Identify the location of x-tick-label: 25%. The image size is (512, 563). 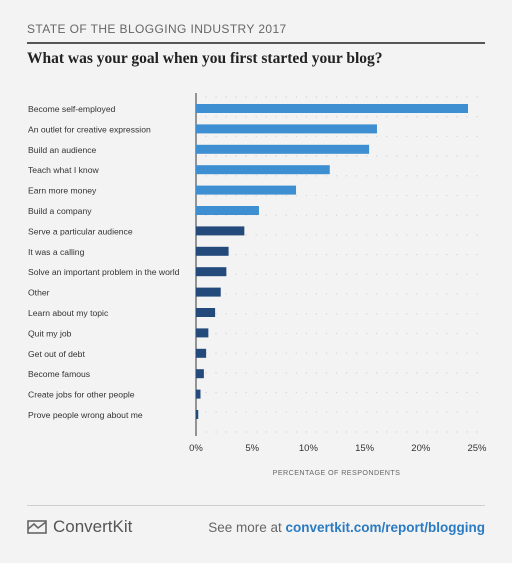
(477, 448).